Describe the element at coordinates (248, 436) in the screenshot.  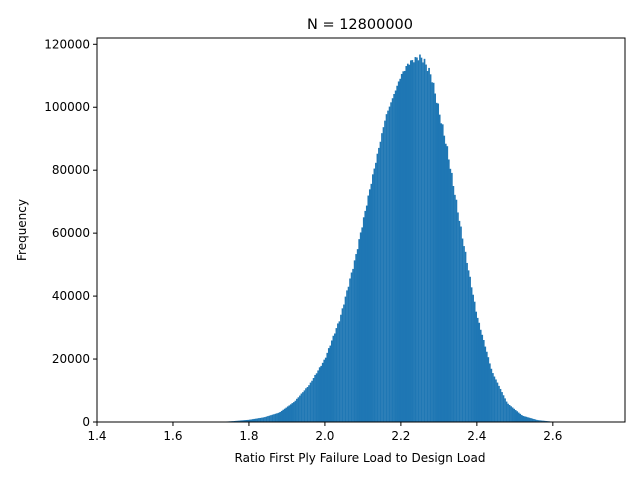
I see `x-tick-label: 1.8` at that location.